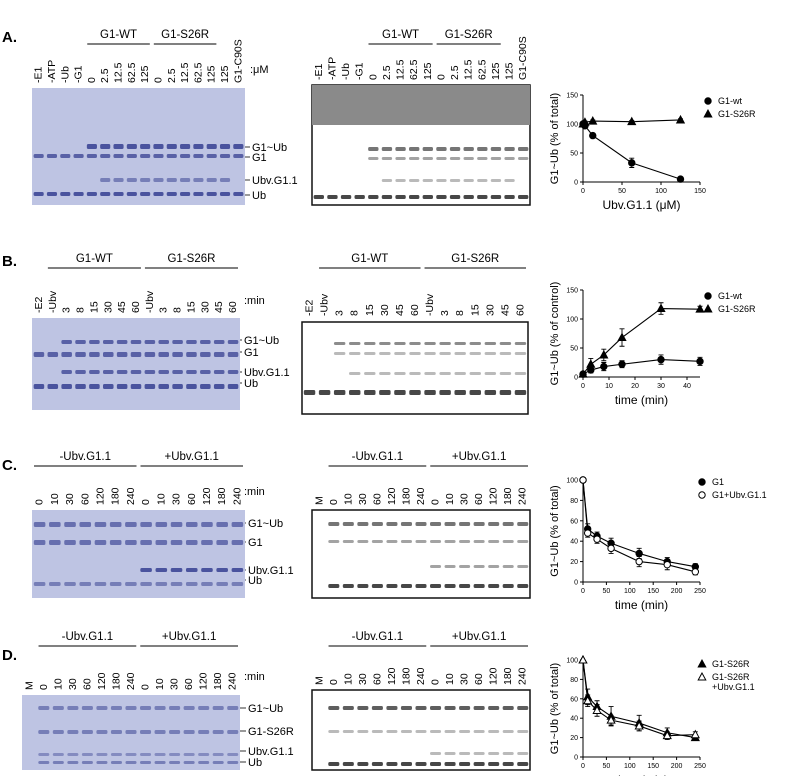  What do you see at coordinates (53, 301) in the screenshot?
I see `lane-label: -Ubv` at bounding box center [53, 301].